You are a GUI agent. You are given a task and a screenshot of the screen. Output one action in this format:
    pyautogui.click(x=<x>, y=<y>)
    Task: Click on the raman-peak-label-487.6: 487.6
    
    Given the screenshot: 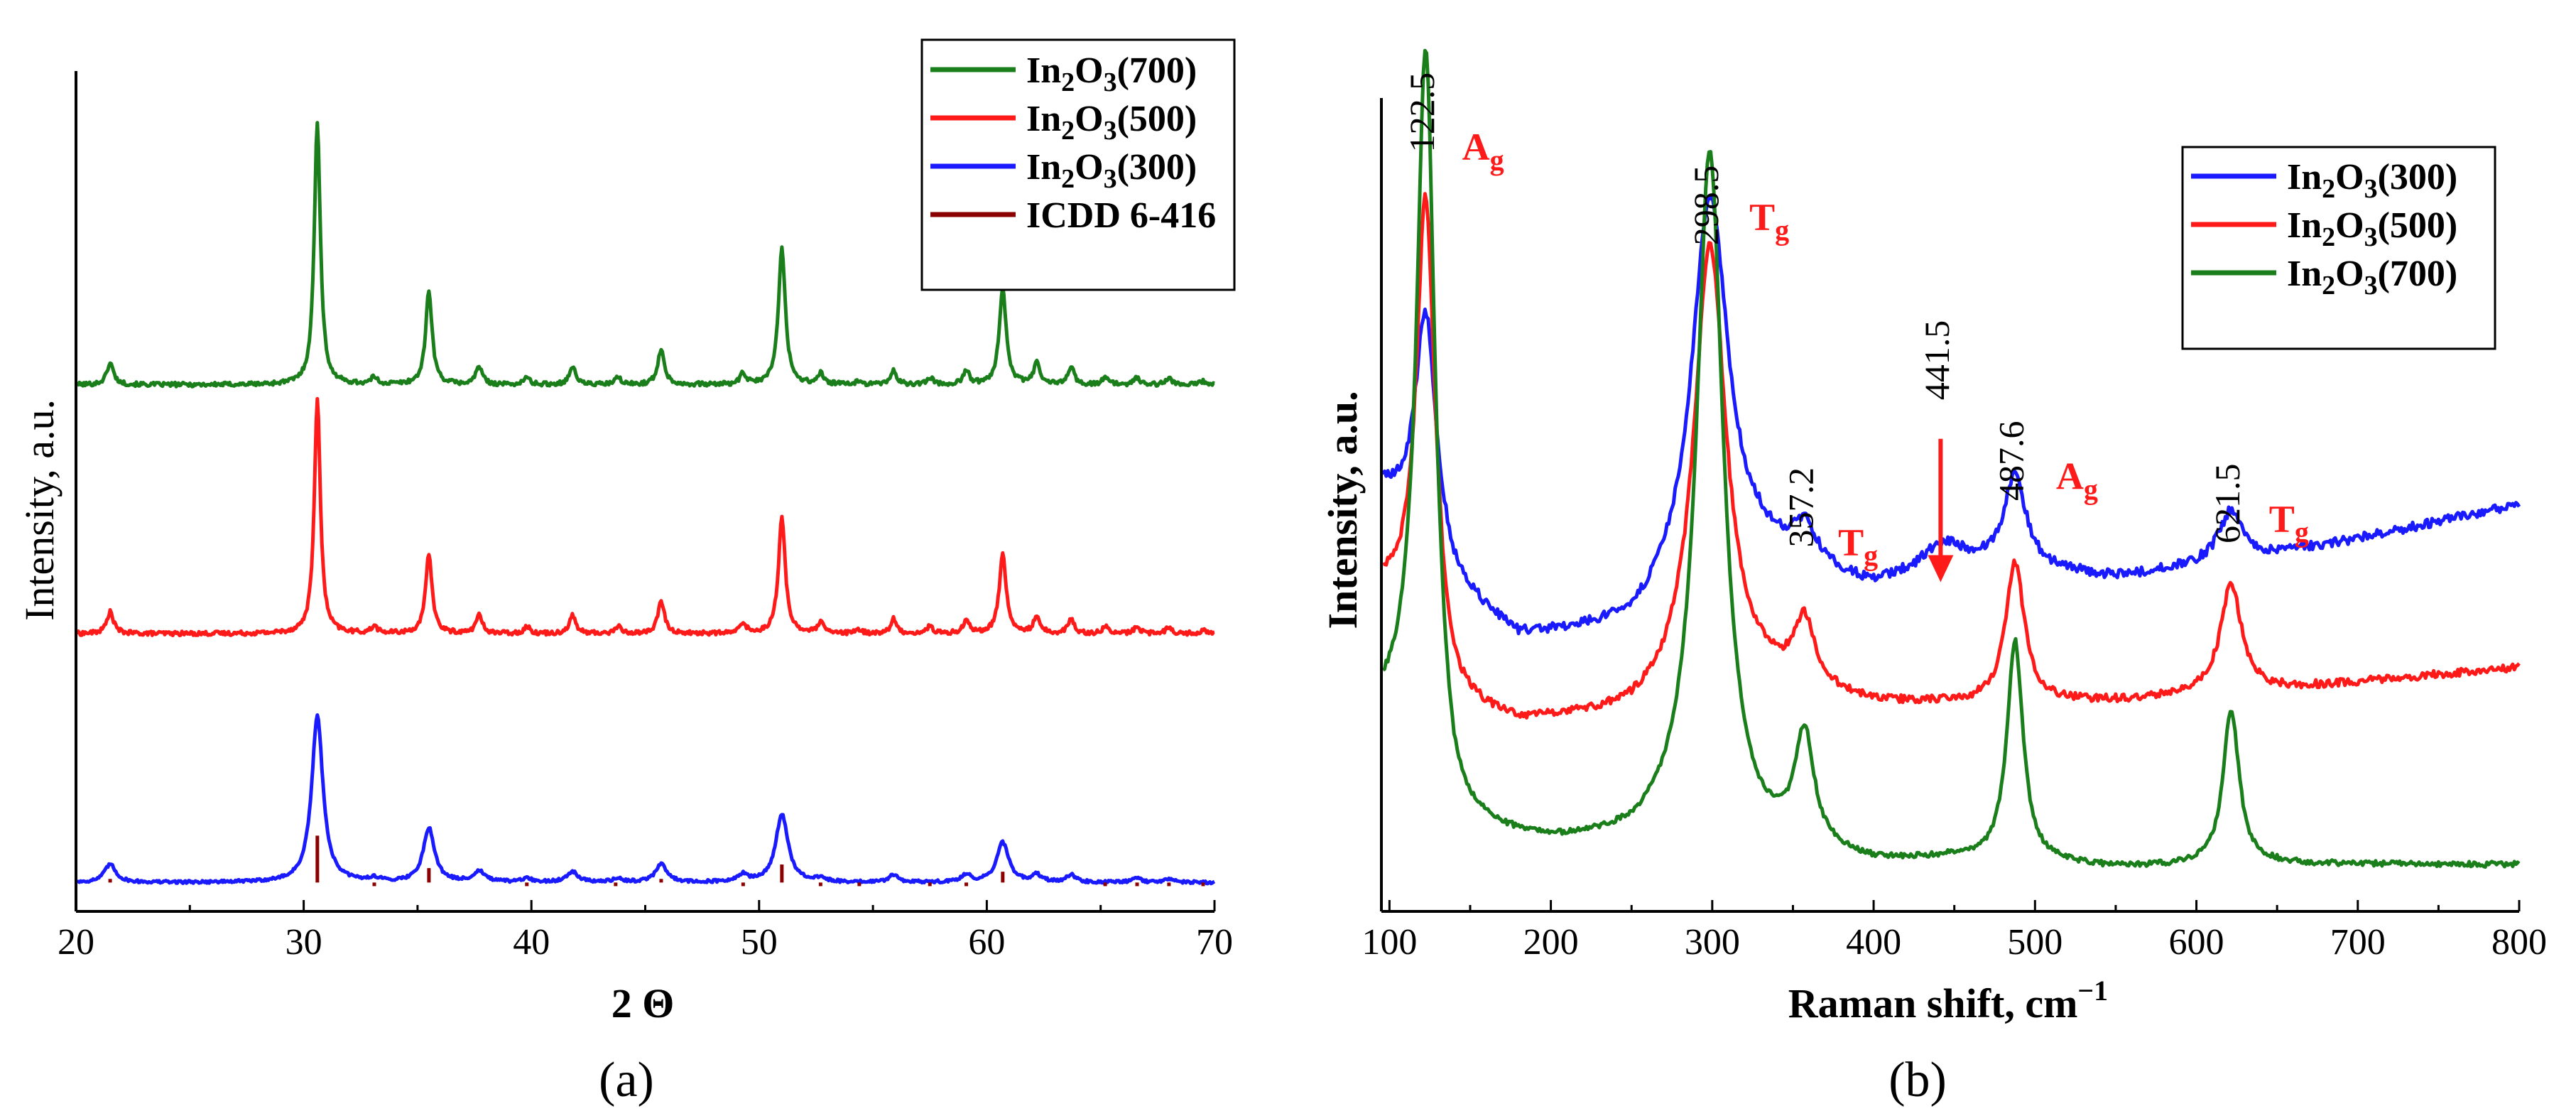 What is the action you would take?
    pyautogui.click(x=2011, y=461)
    